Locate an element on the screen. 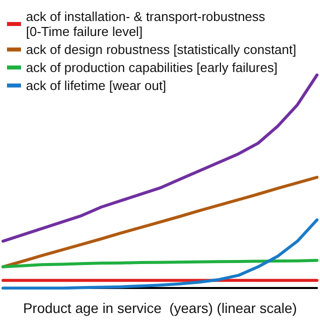 This screenshot has width=320, height=320. legend-label: ack of production capabilities [early failures] is located at coordinates (152, 67).